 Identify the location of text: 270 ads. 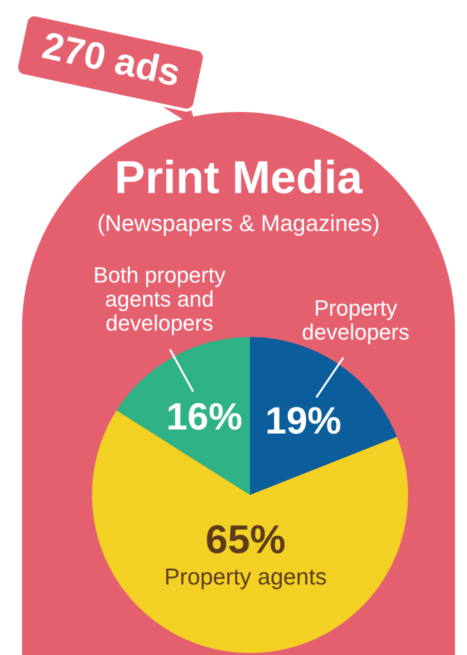
(110, 62).